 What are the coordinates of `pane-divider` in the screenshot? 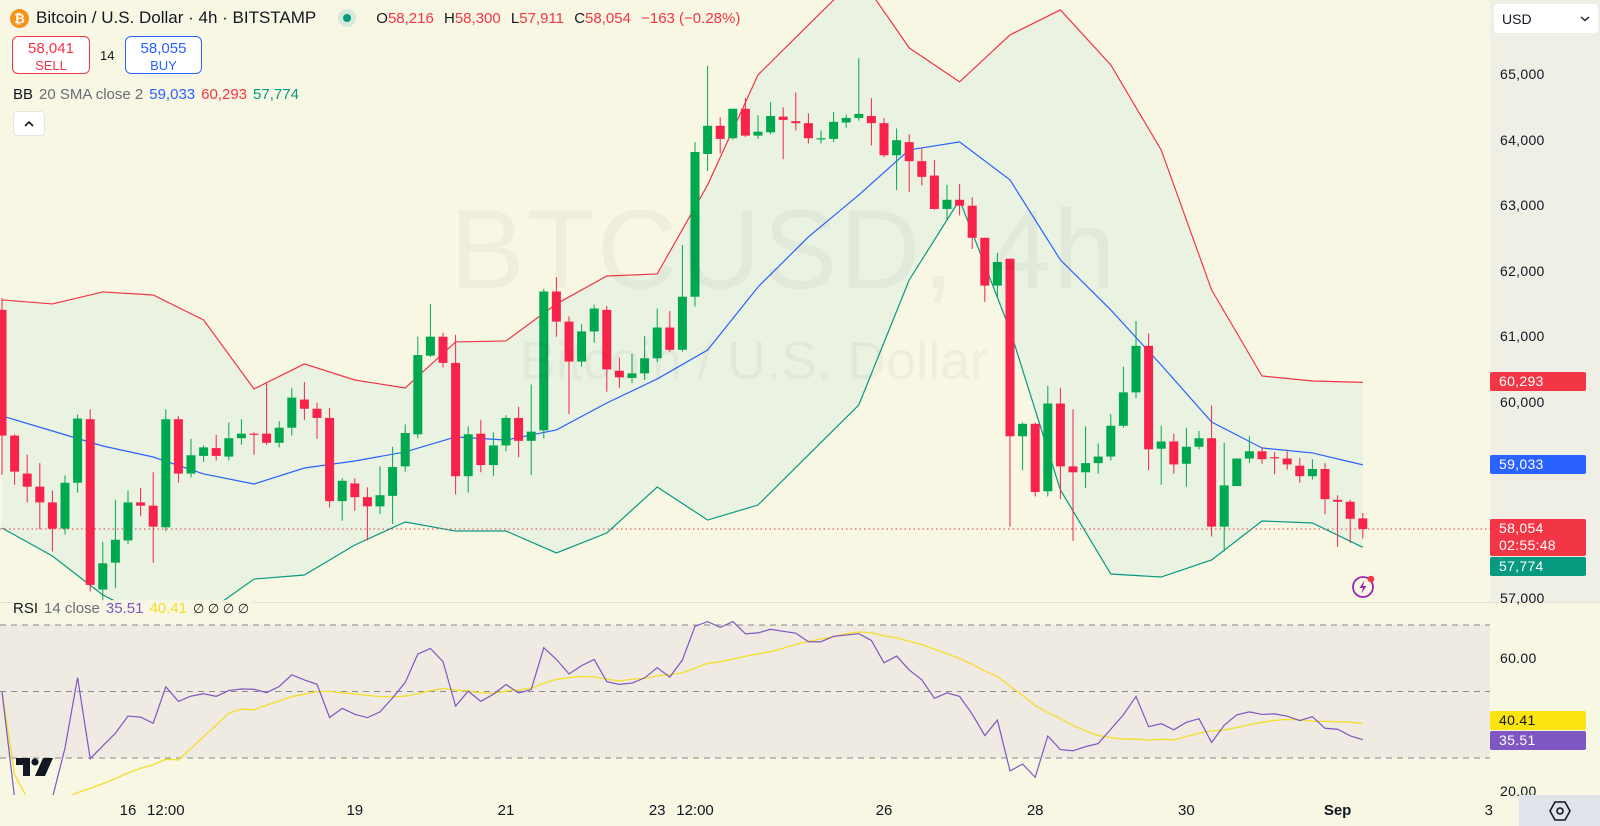 It's located at (800, 602).